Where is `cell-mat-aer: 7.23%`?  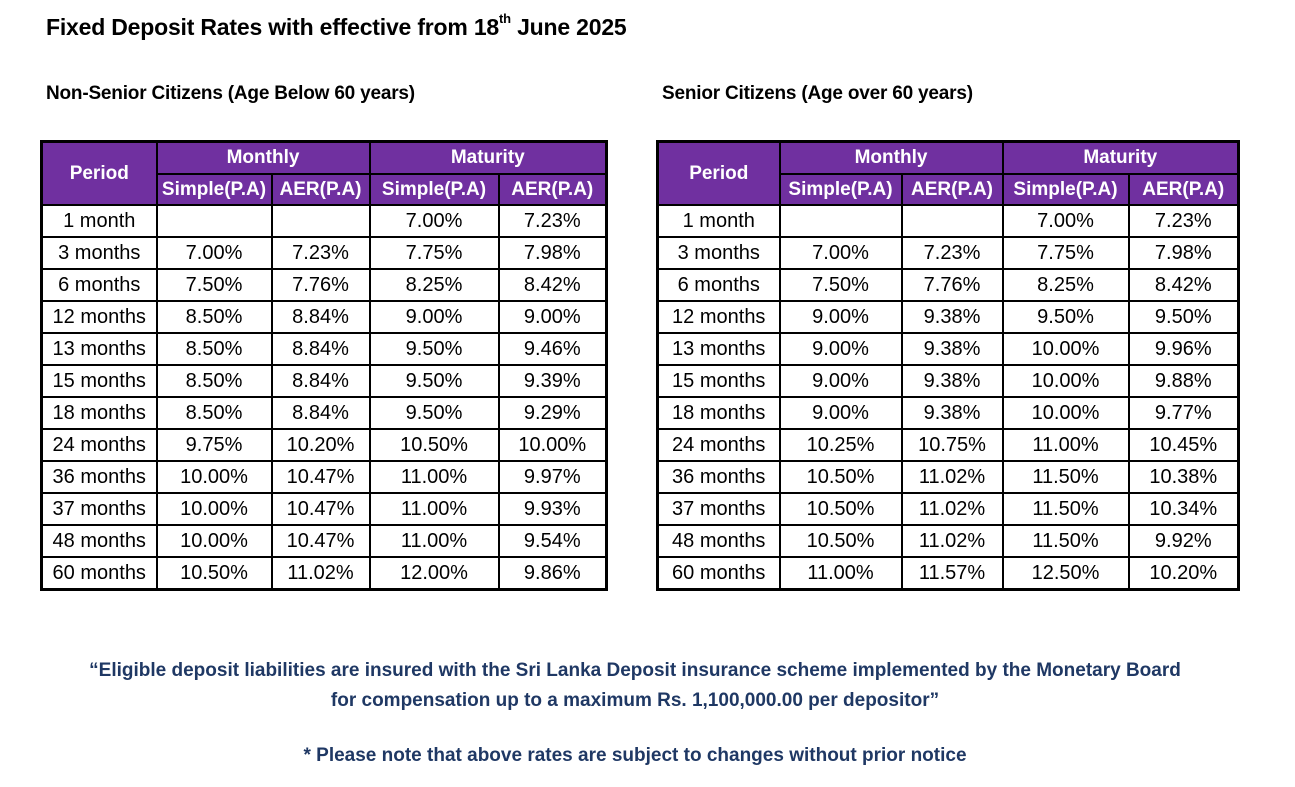
cell-mat-aer: 7.23% is located at coordinates (1183, 221).